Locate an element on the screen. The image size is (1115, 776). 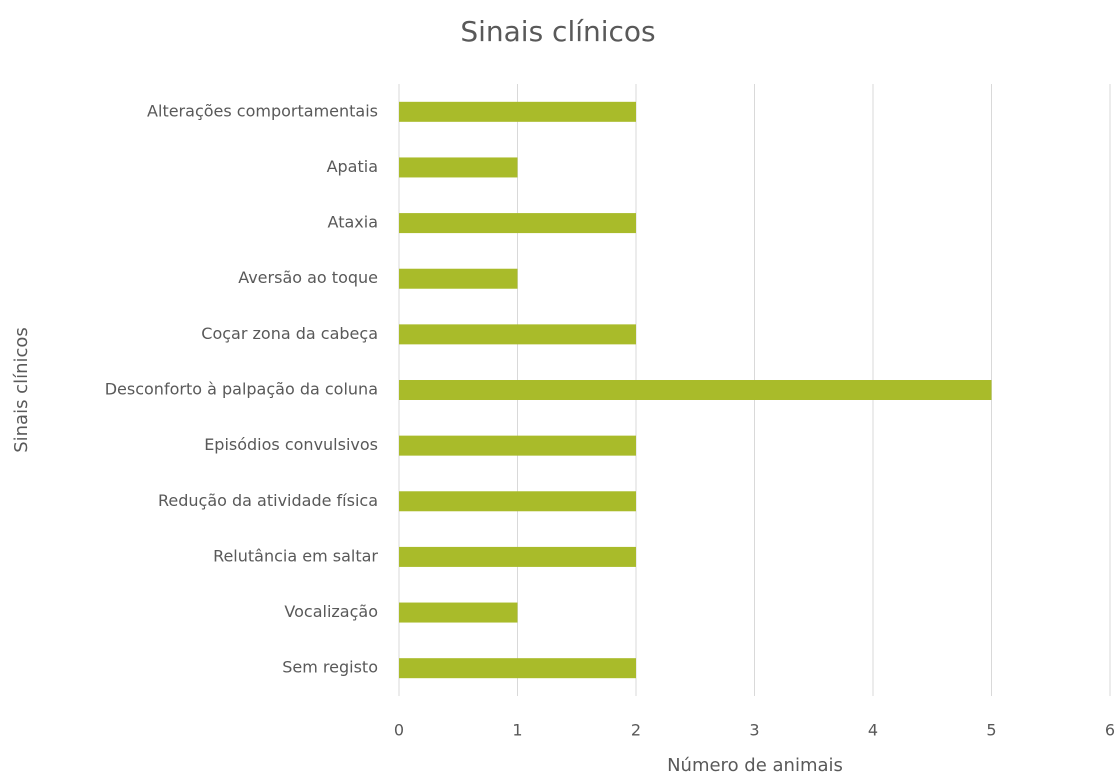
x-tick-label: 1 is located at coordinates (517, 730).